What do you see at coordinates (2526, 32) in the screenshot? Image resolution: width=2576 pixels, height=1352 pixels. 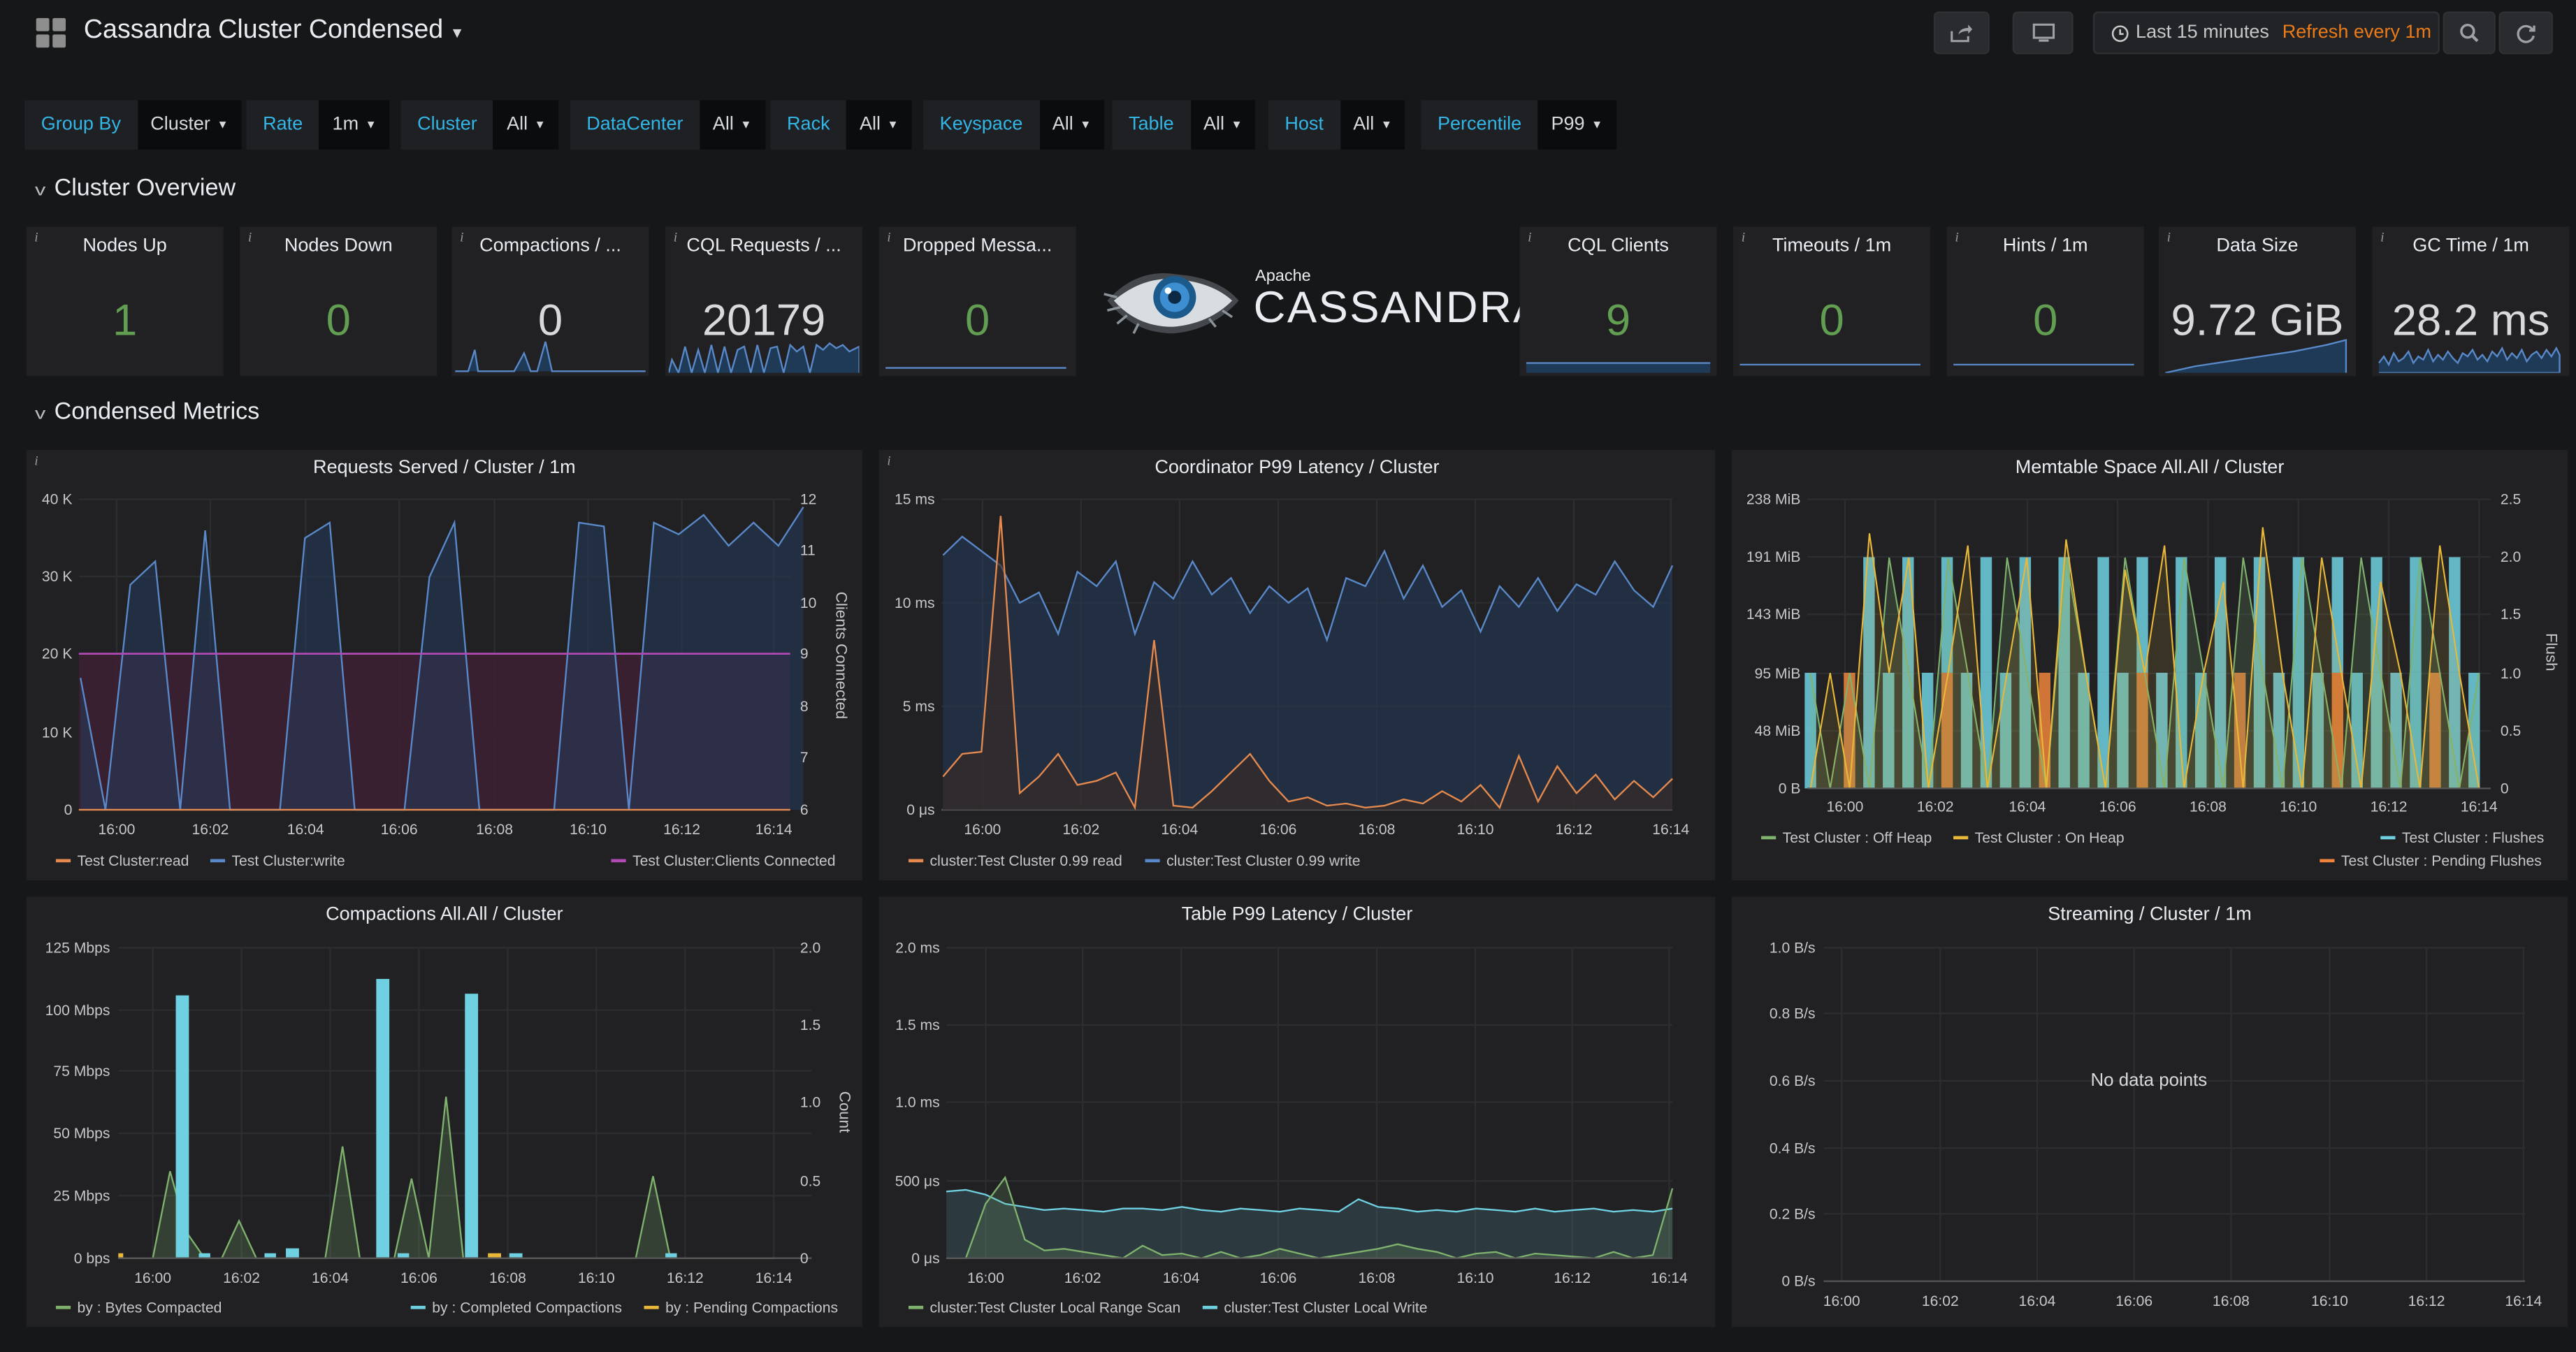 I see `refresh-button` at bounding box center [2526, 32].